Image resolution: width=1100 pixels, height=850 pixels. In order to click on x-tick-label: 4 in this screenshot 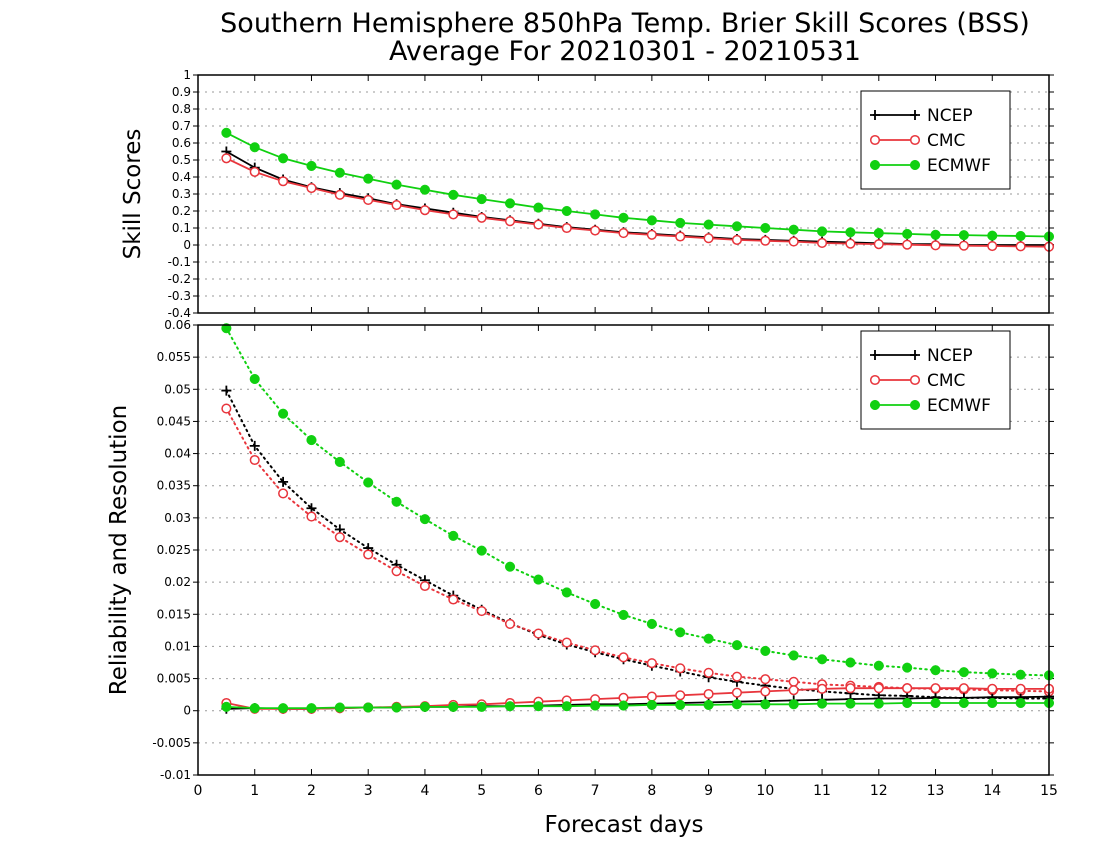, I will do `click(424, 791)`.